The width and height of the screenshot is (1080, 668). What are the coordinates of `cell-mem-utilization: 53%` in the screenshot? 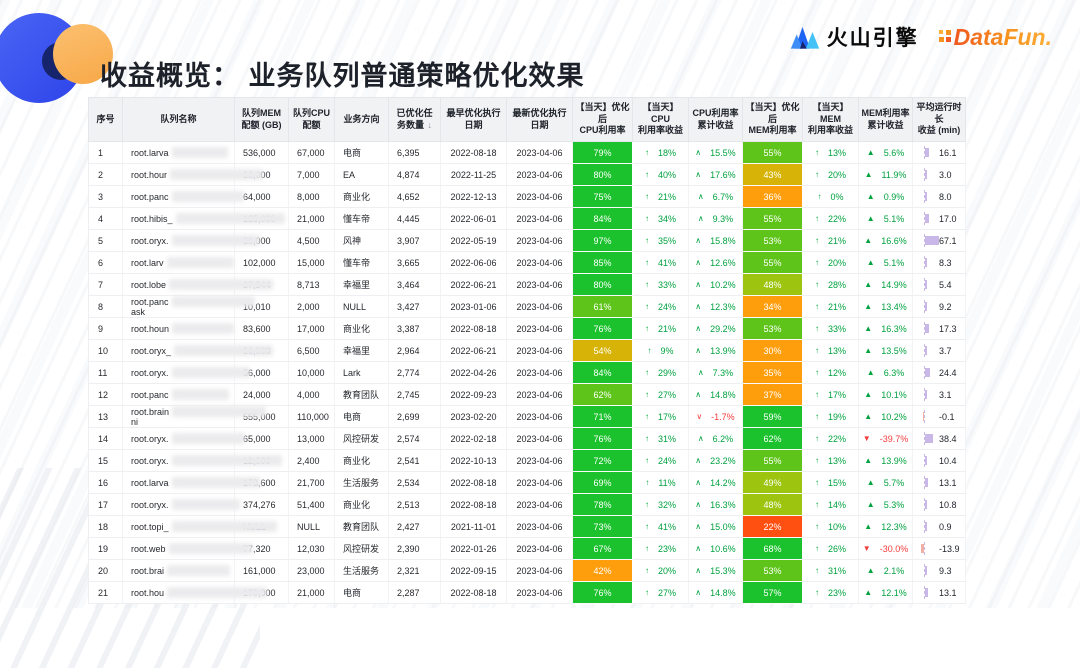 It's located at (772, 571).